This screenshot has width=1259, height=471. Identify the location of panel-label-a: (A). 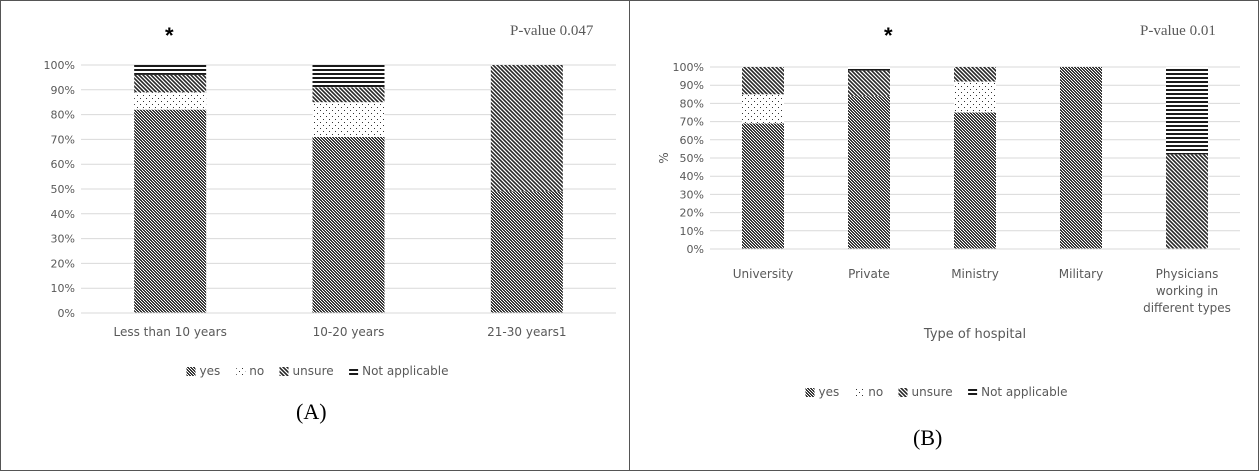
(311, 411).